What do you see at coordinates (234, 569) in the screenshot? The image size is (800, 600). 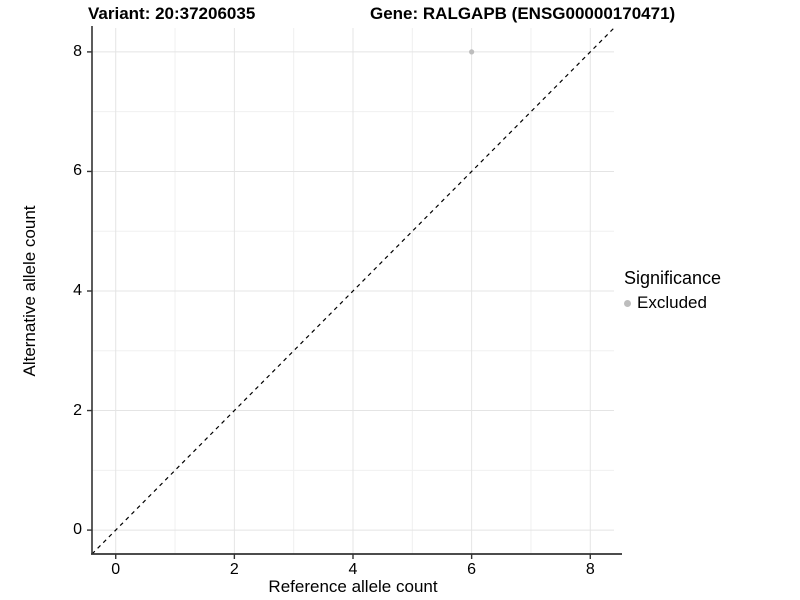 I see `x-tick-label-2: 2` at bounding box center [234, 569].